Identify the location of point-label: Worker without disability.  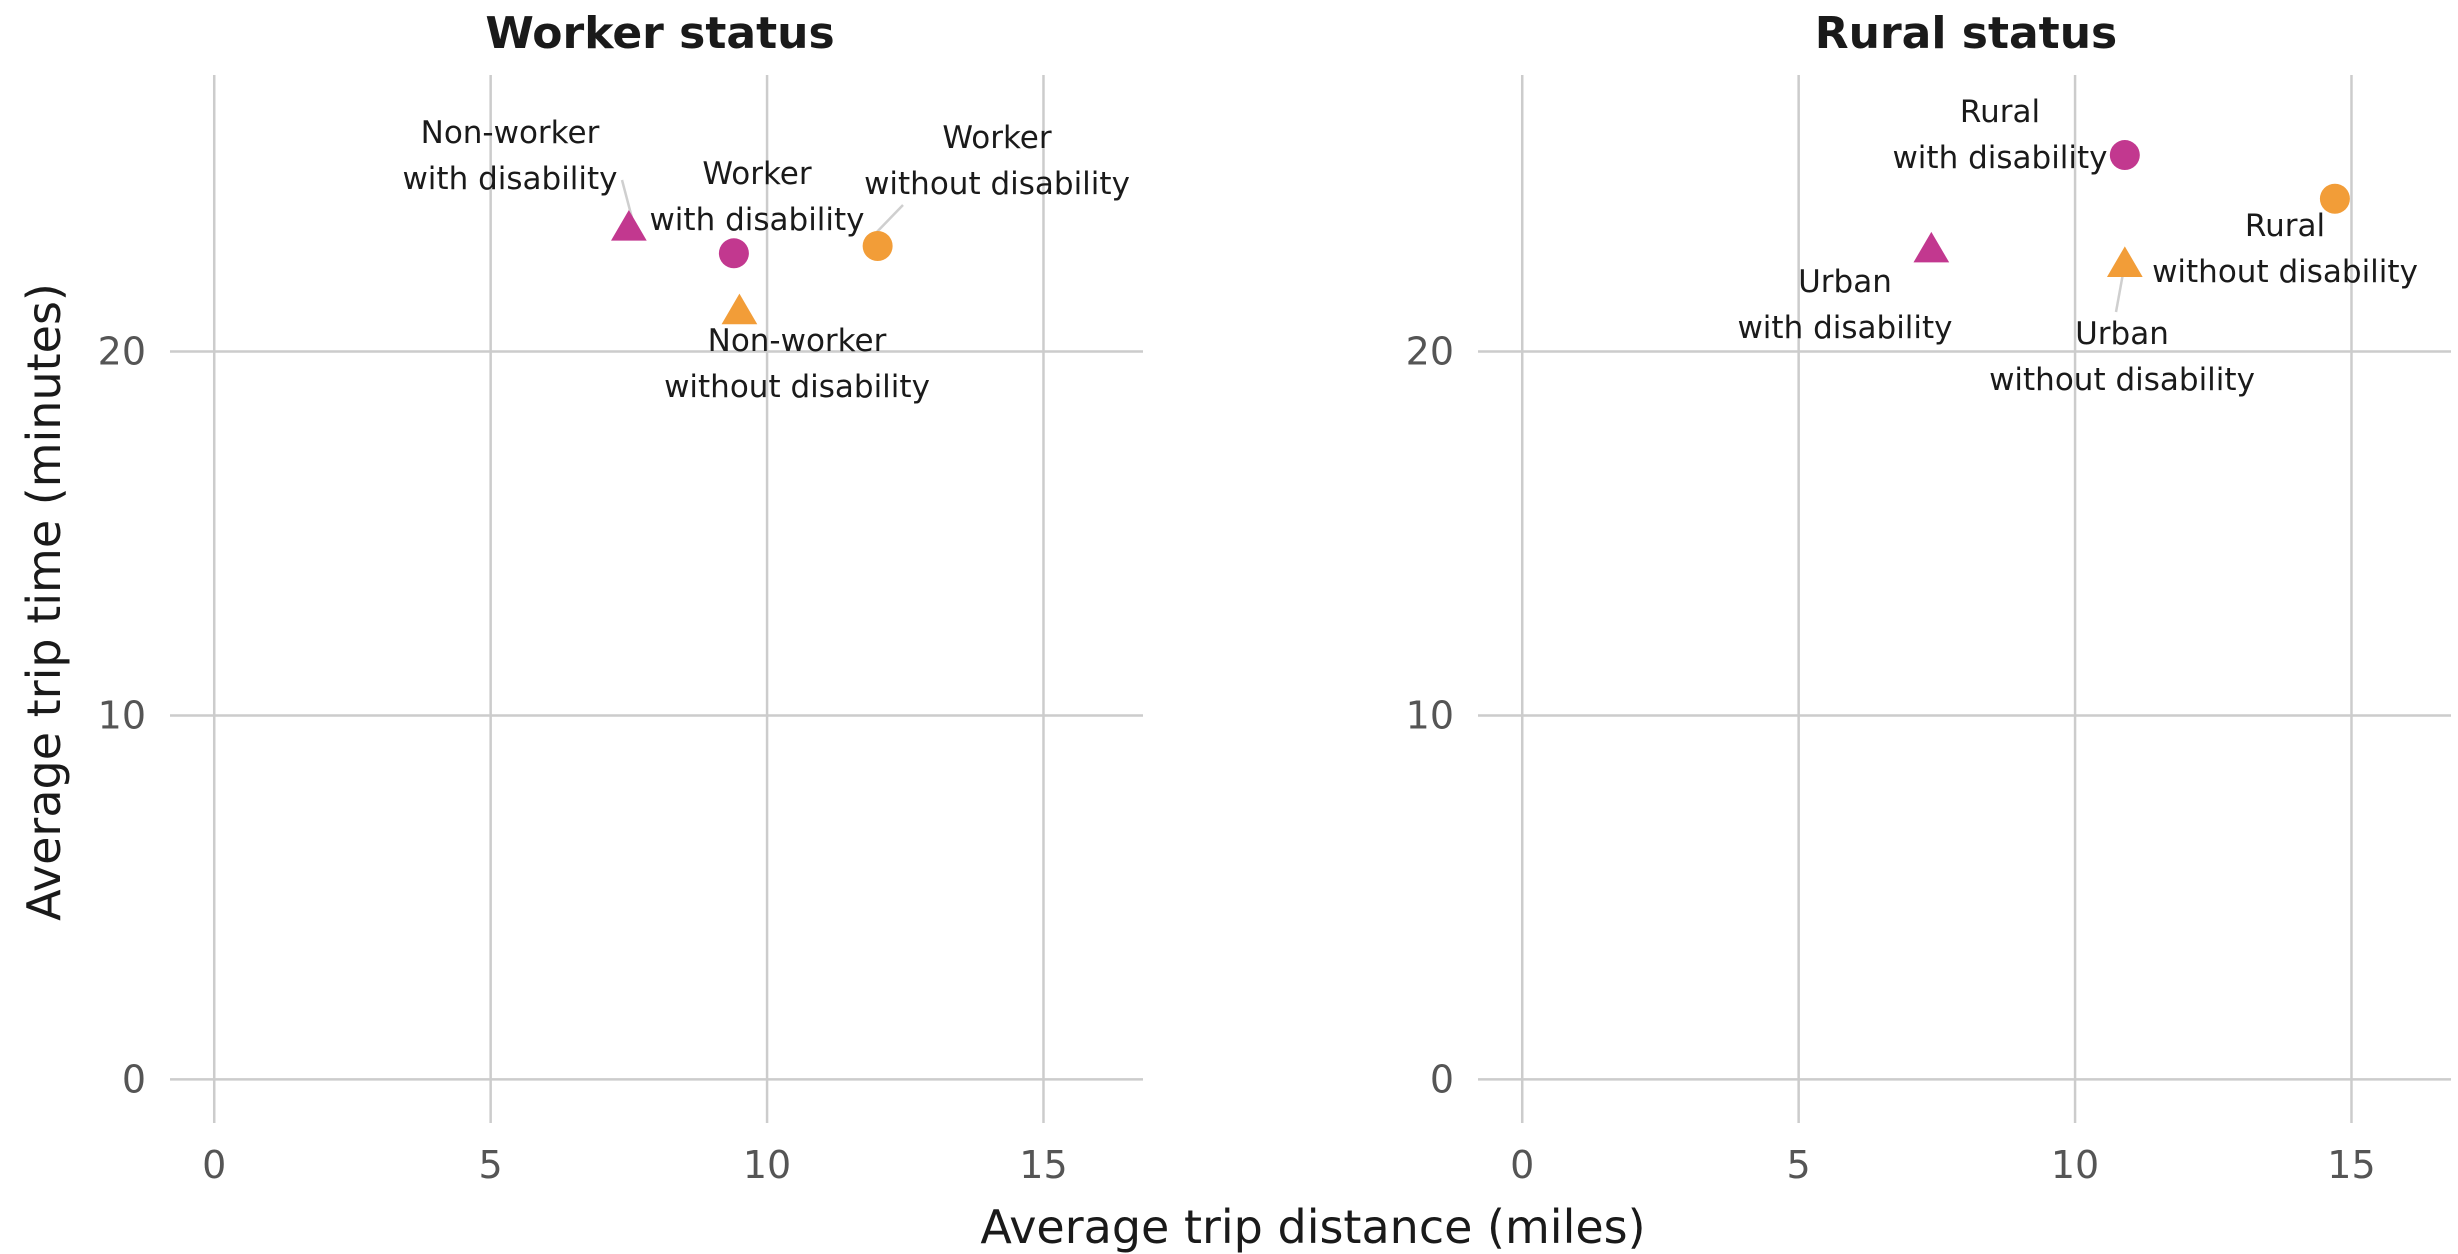
(997, 161).